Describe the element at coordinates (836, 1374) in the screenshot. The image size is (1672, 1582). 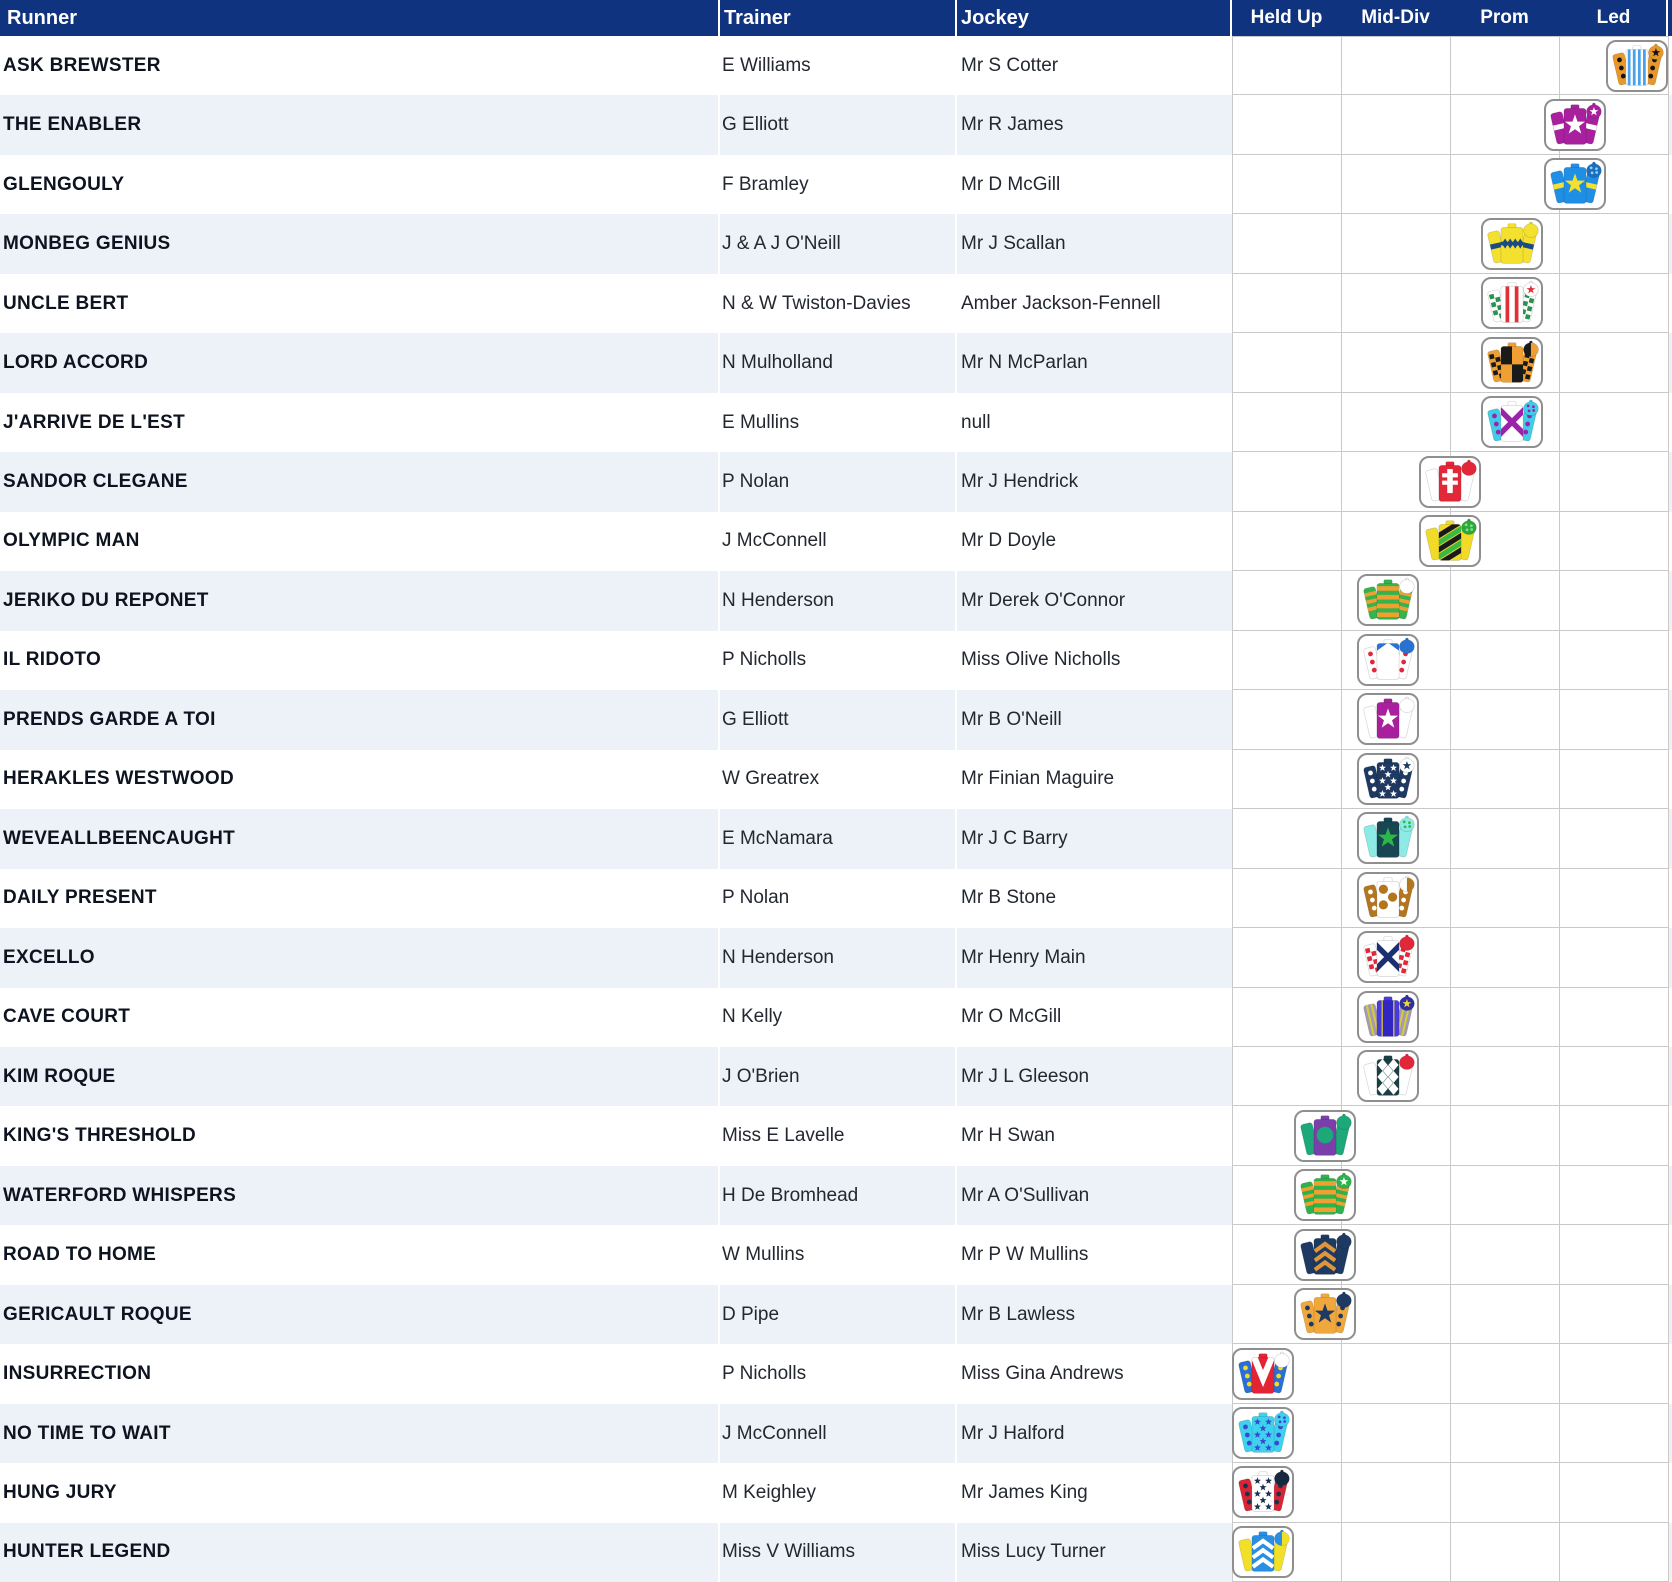
I see `table-row: INSURRECTION P Nicholls Miss Gina Andrews` at that location.